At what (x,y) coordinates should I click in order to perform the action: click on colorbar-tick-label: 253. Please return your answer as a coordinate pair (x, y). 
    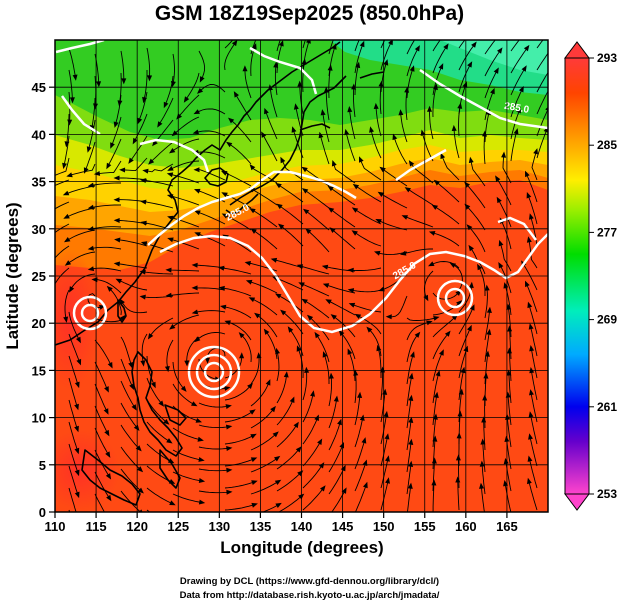
    Looking at the image, I should click on (607, 494).